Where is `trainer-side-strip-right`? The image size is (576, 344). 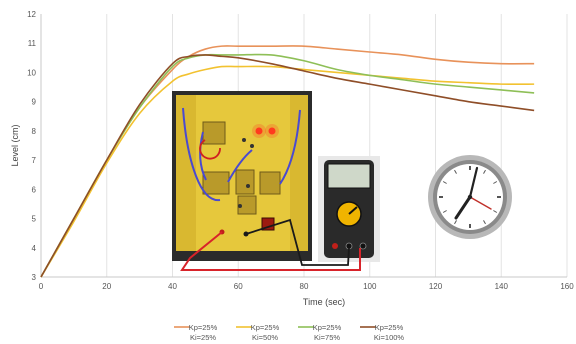
trainer-side-strip-right is located at coordinates (299, 173).